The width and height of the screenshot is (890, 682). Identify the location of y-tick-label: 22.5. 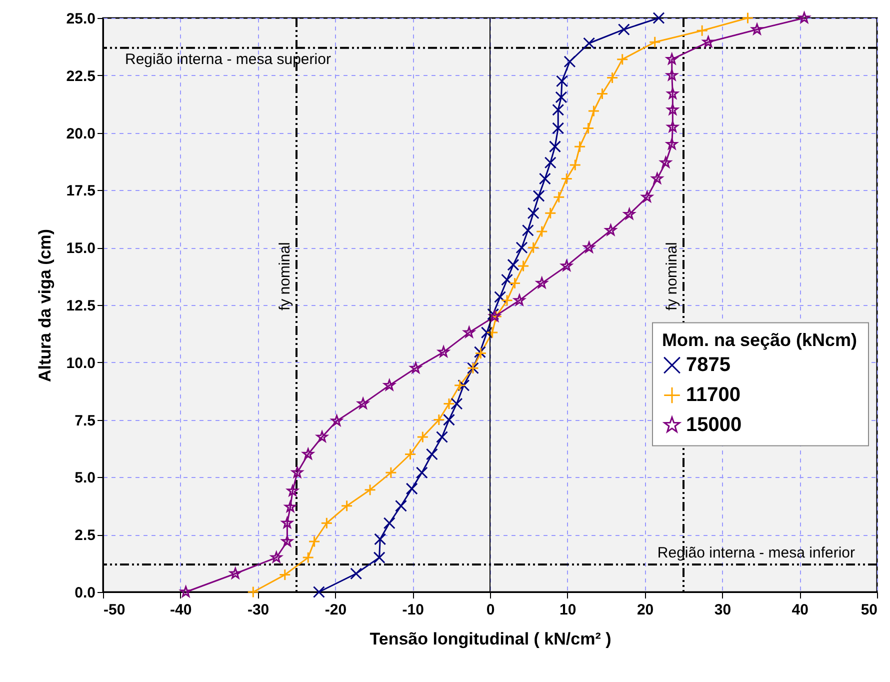
(81, 76).